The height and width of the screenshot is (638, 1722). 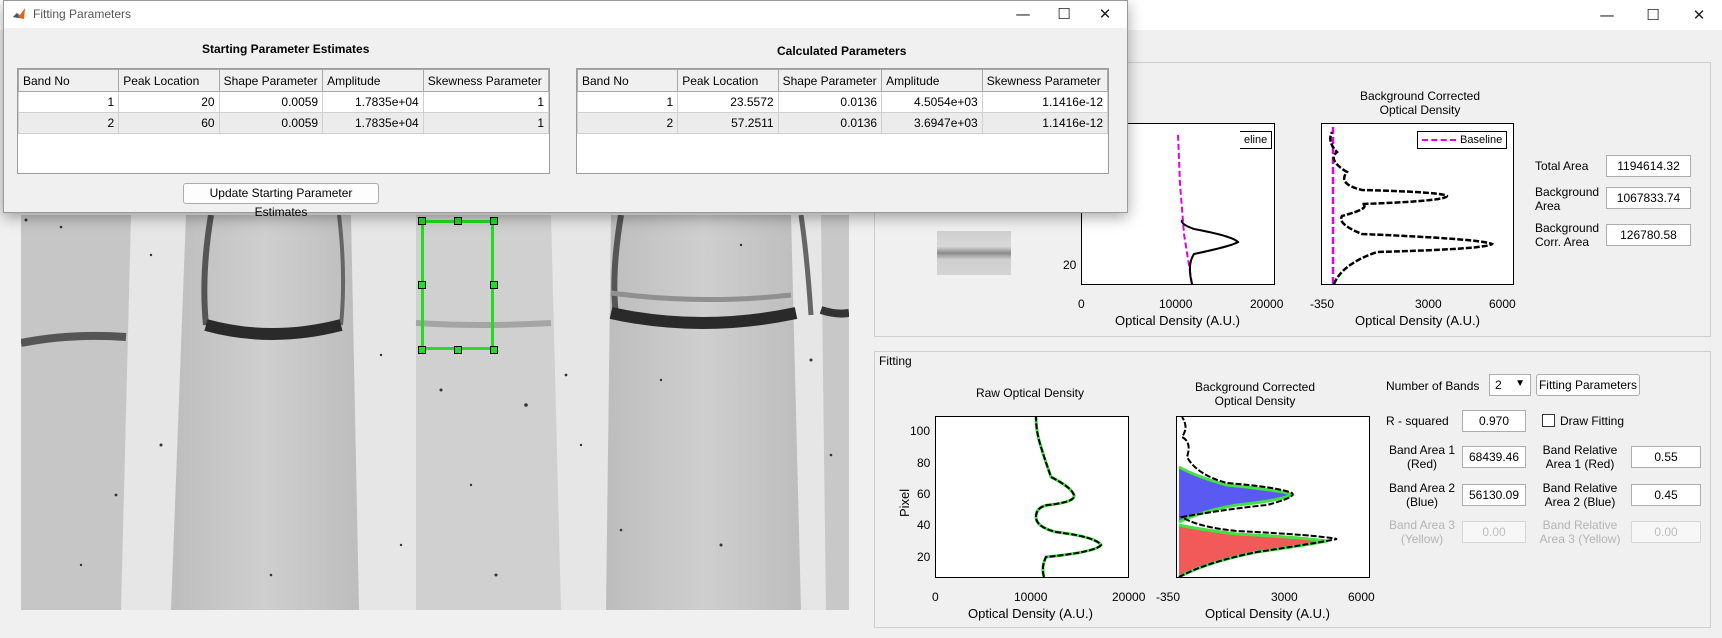 I want to click on band-area-2-field: 56130.09, so click(x=1494, y=495).